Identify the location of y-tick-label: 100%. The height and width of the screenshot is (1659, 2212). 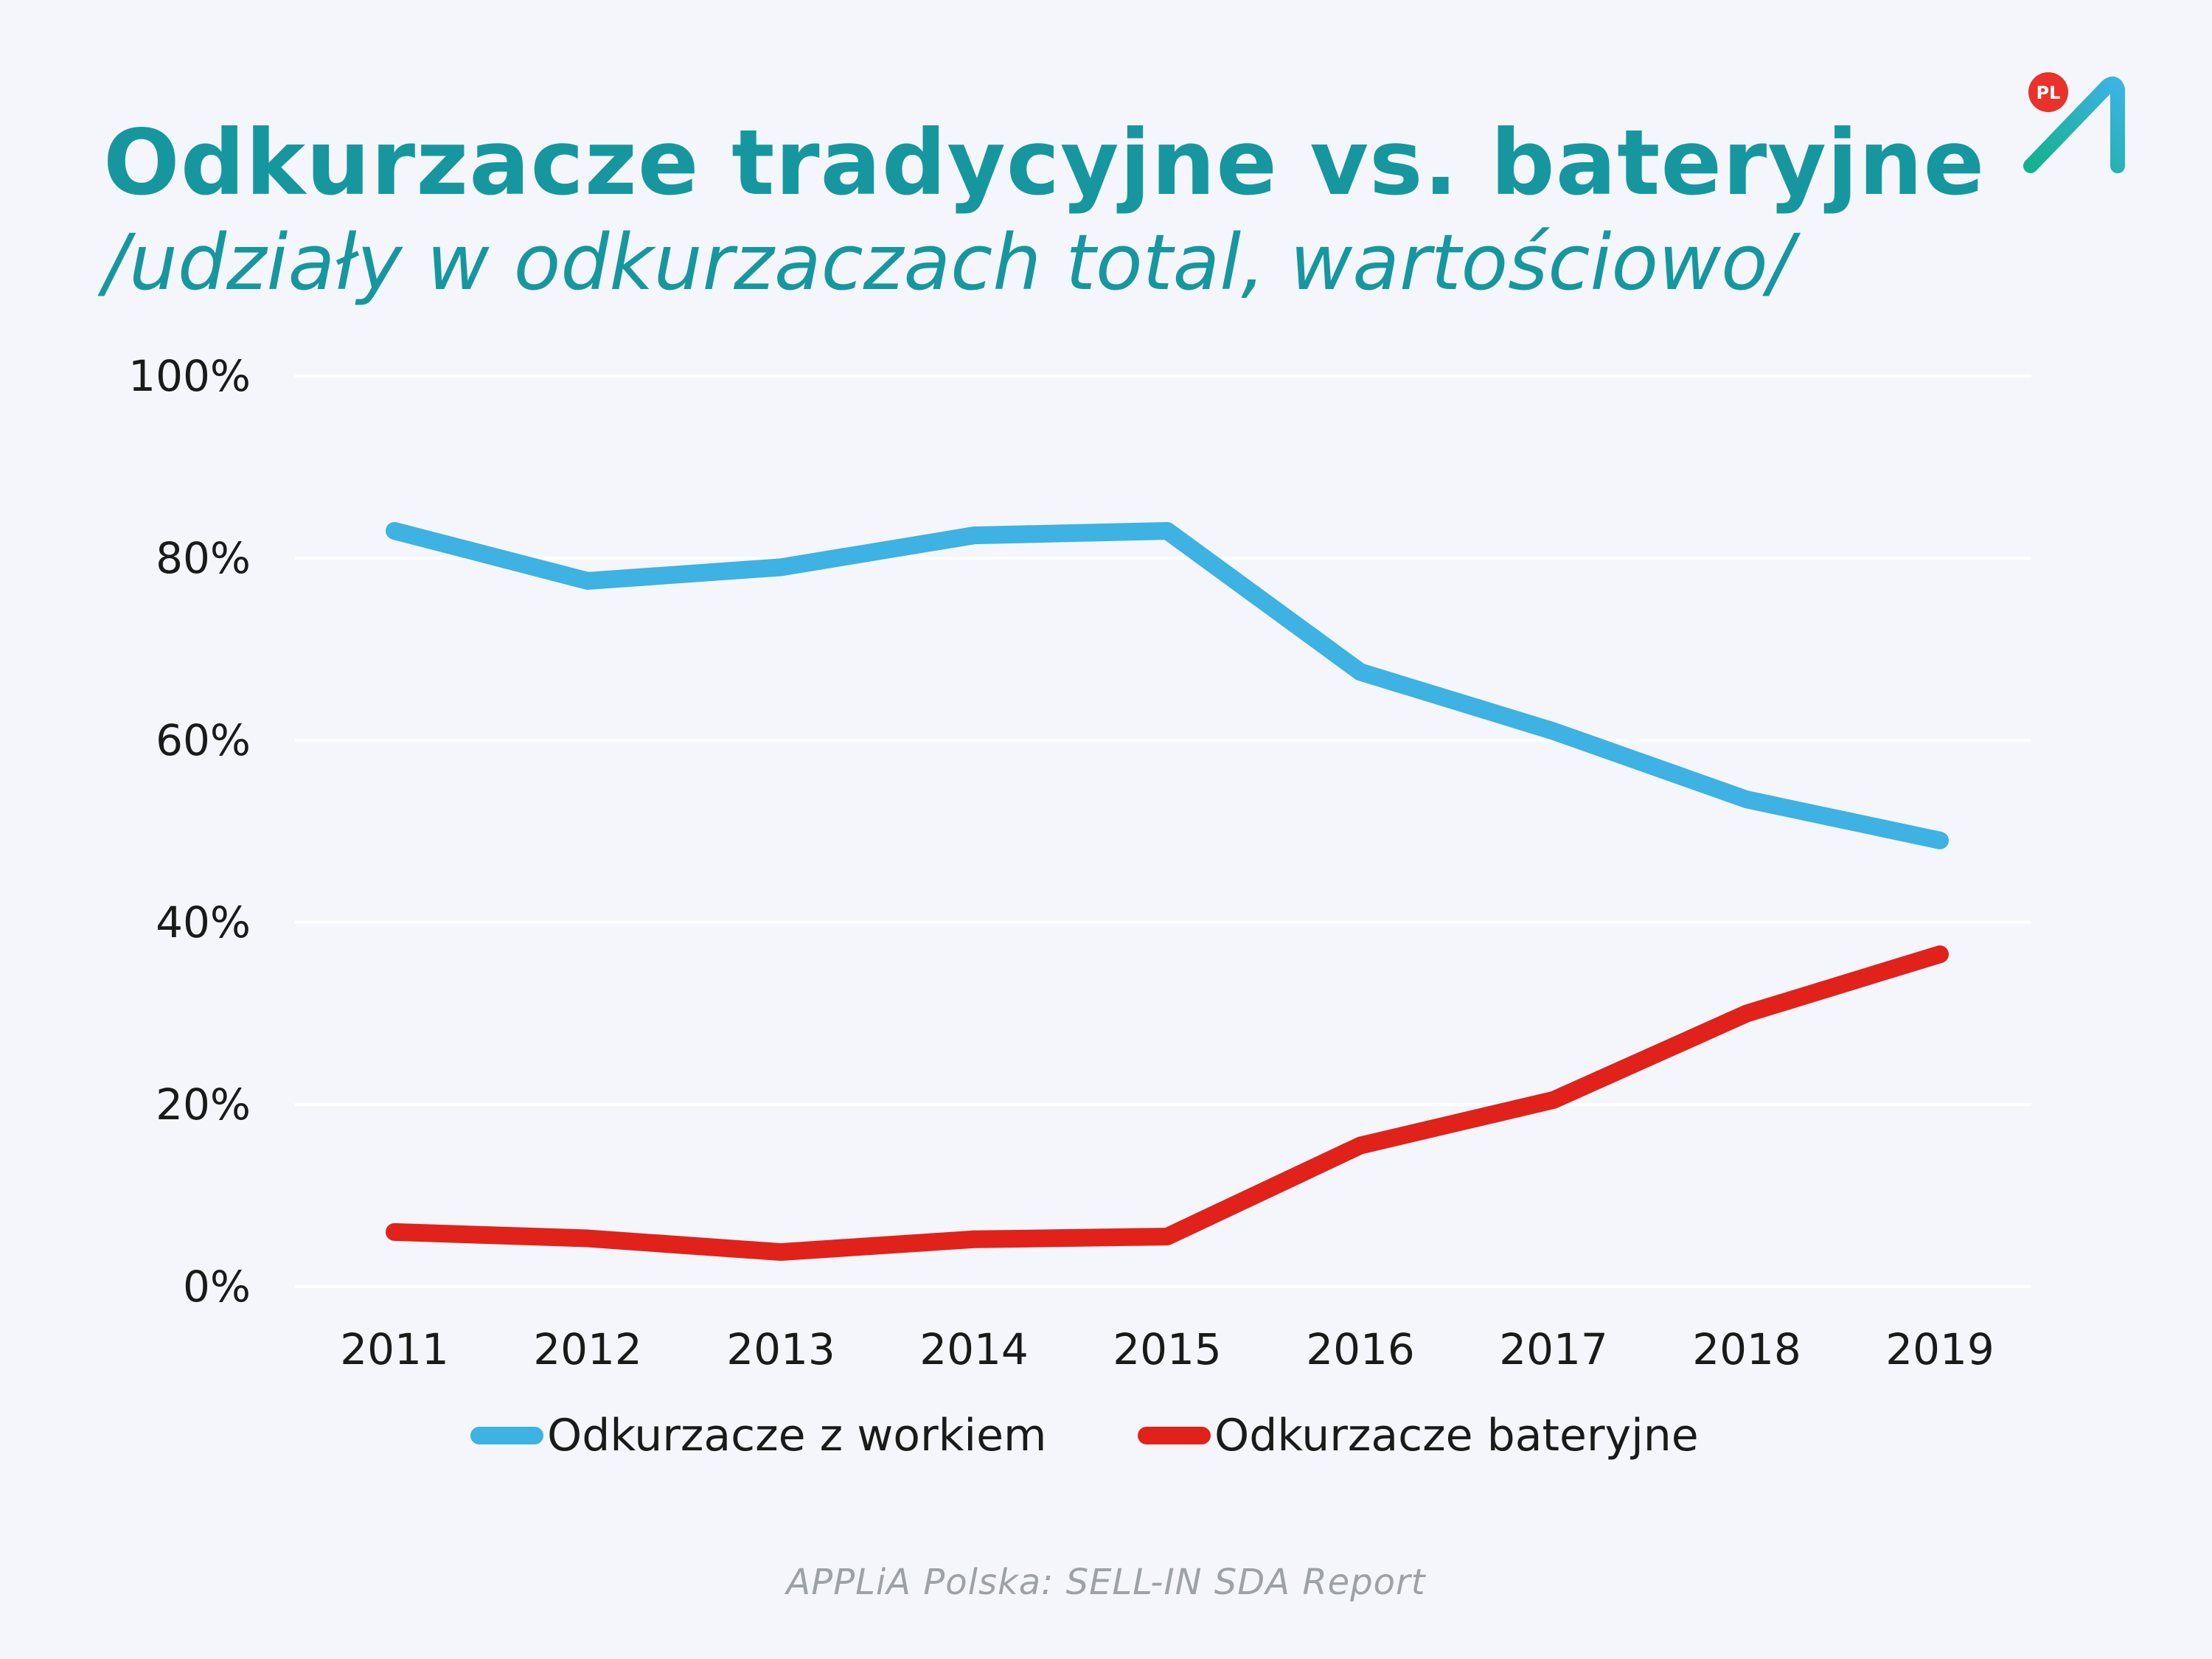
(189, 376).